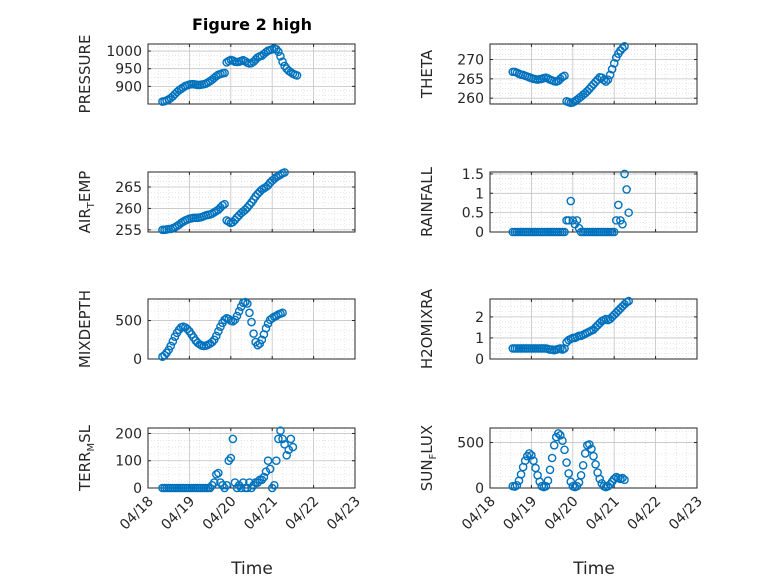  I want to click on y-axis-label: TERRMSL, so click(86, 458).